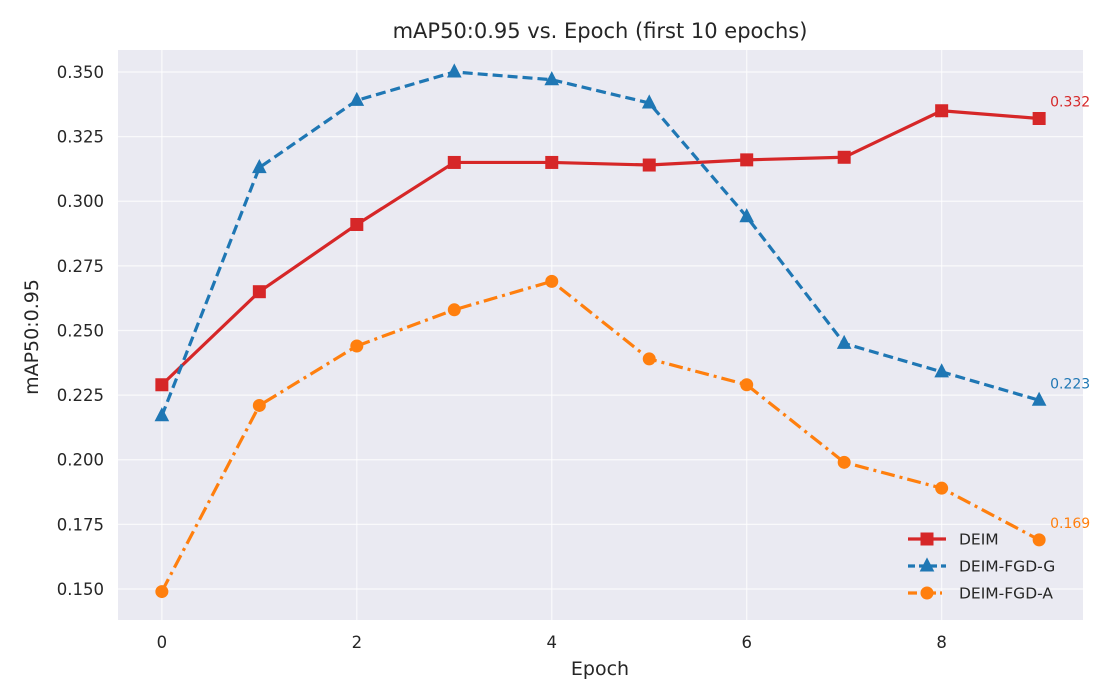 This screenshot has height=700, width=1120. What do you see at coordinates (1070, 103) in the screenshot?
I see `end-value-label: 0.332` at bounding box center [1070, 103].